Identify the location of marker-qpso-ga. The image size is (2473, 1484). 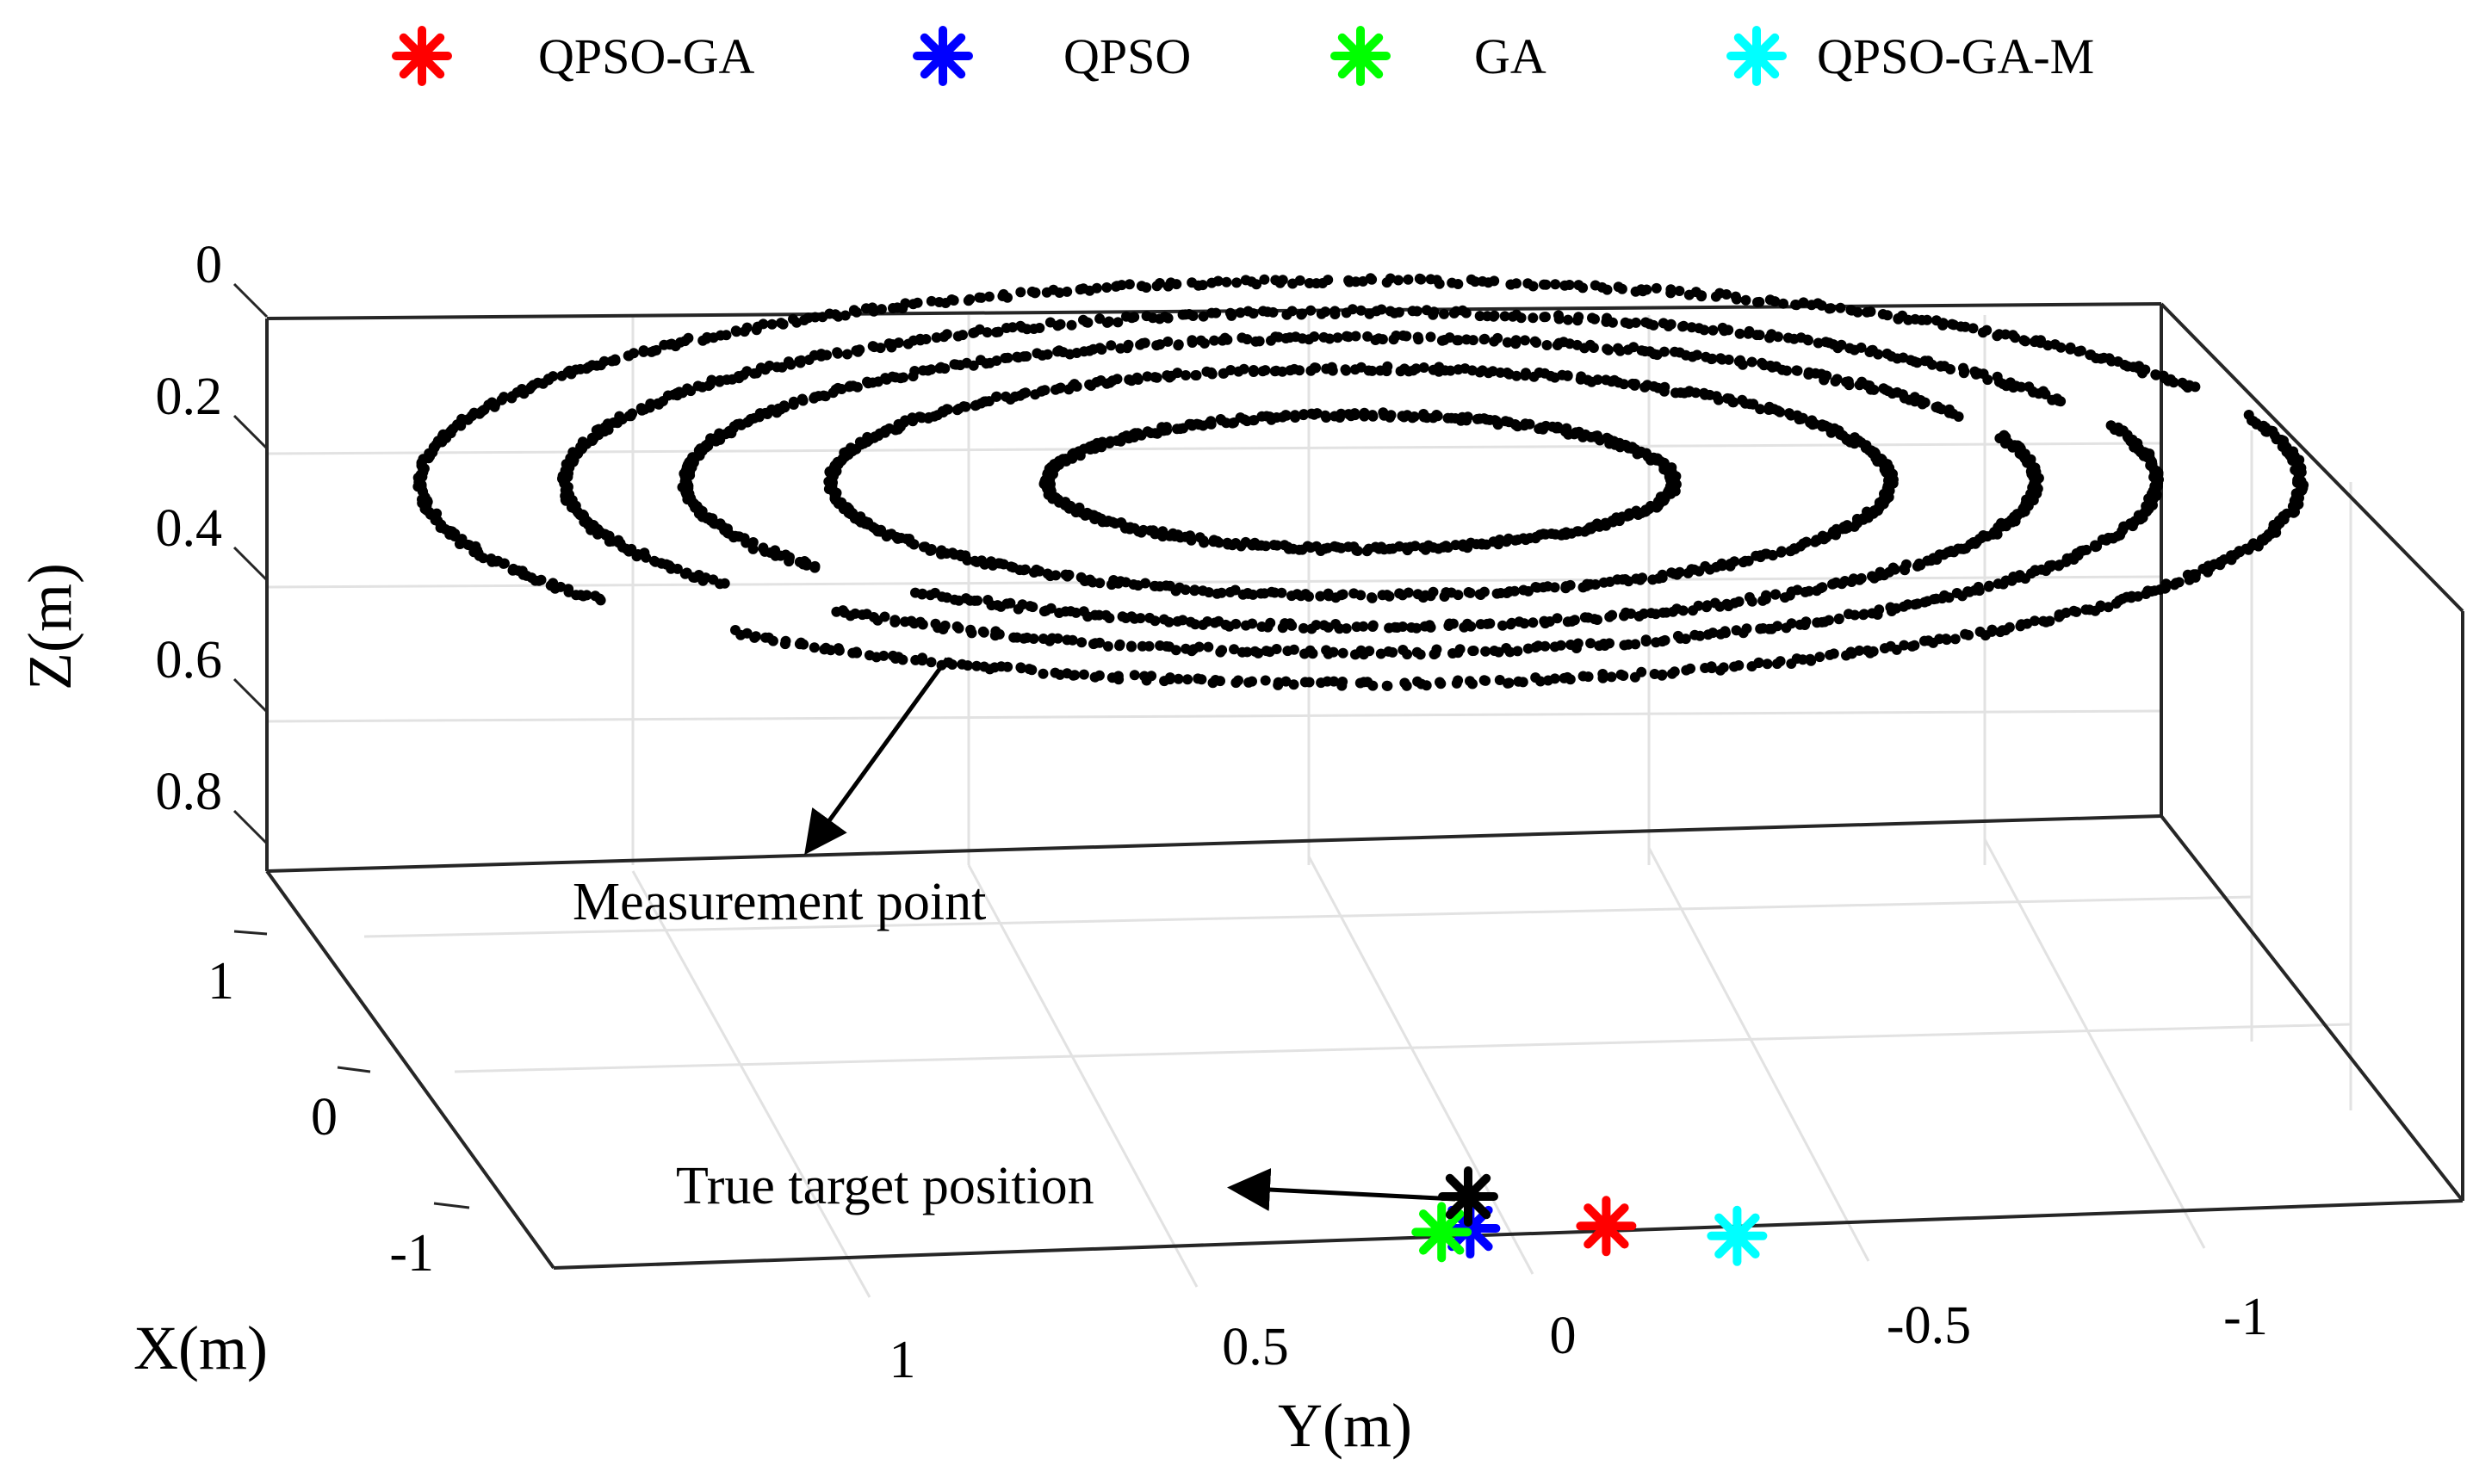
(1607, 1226).